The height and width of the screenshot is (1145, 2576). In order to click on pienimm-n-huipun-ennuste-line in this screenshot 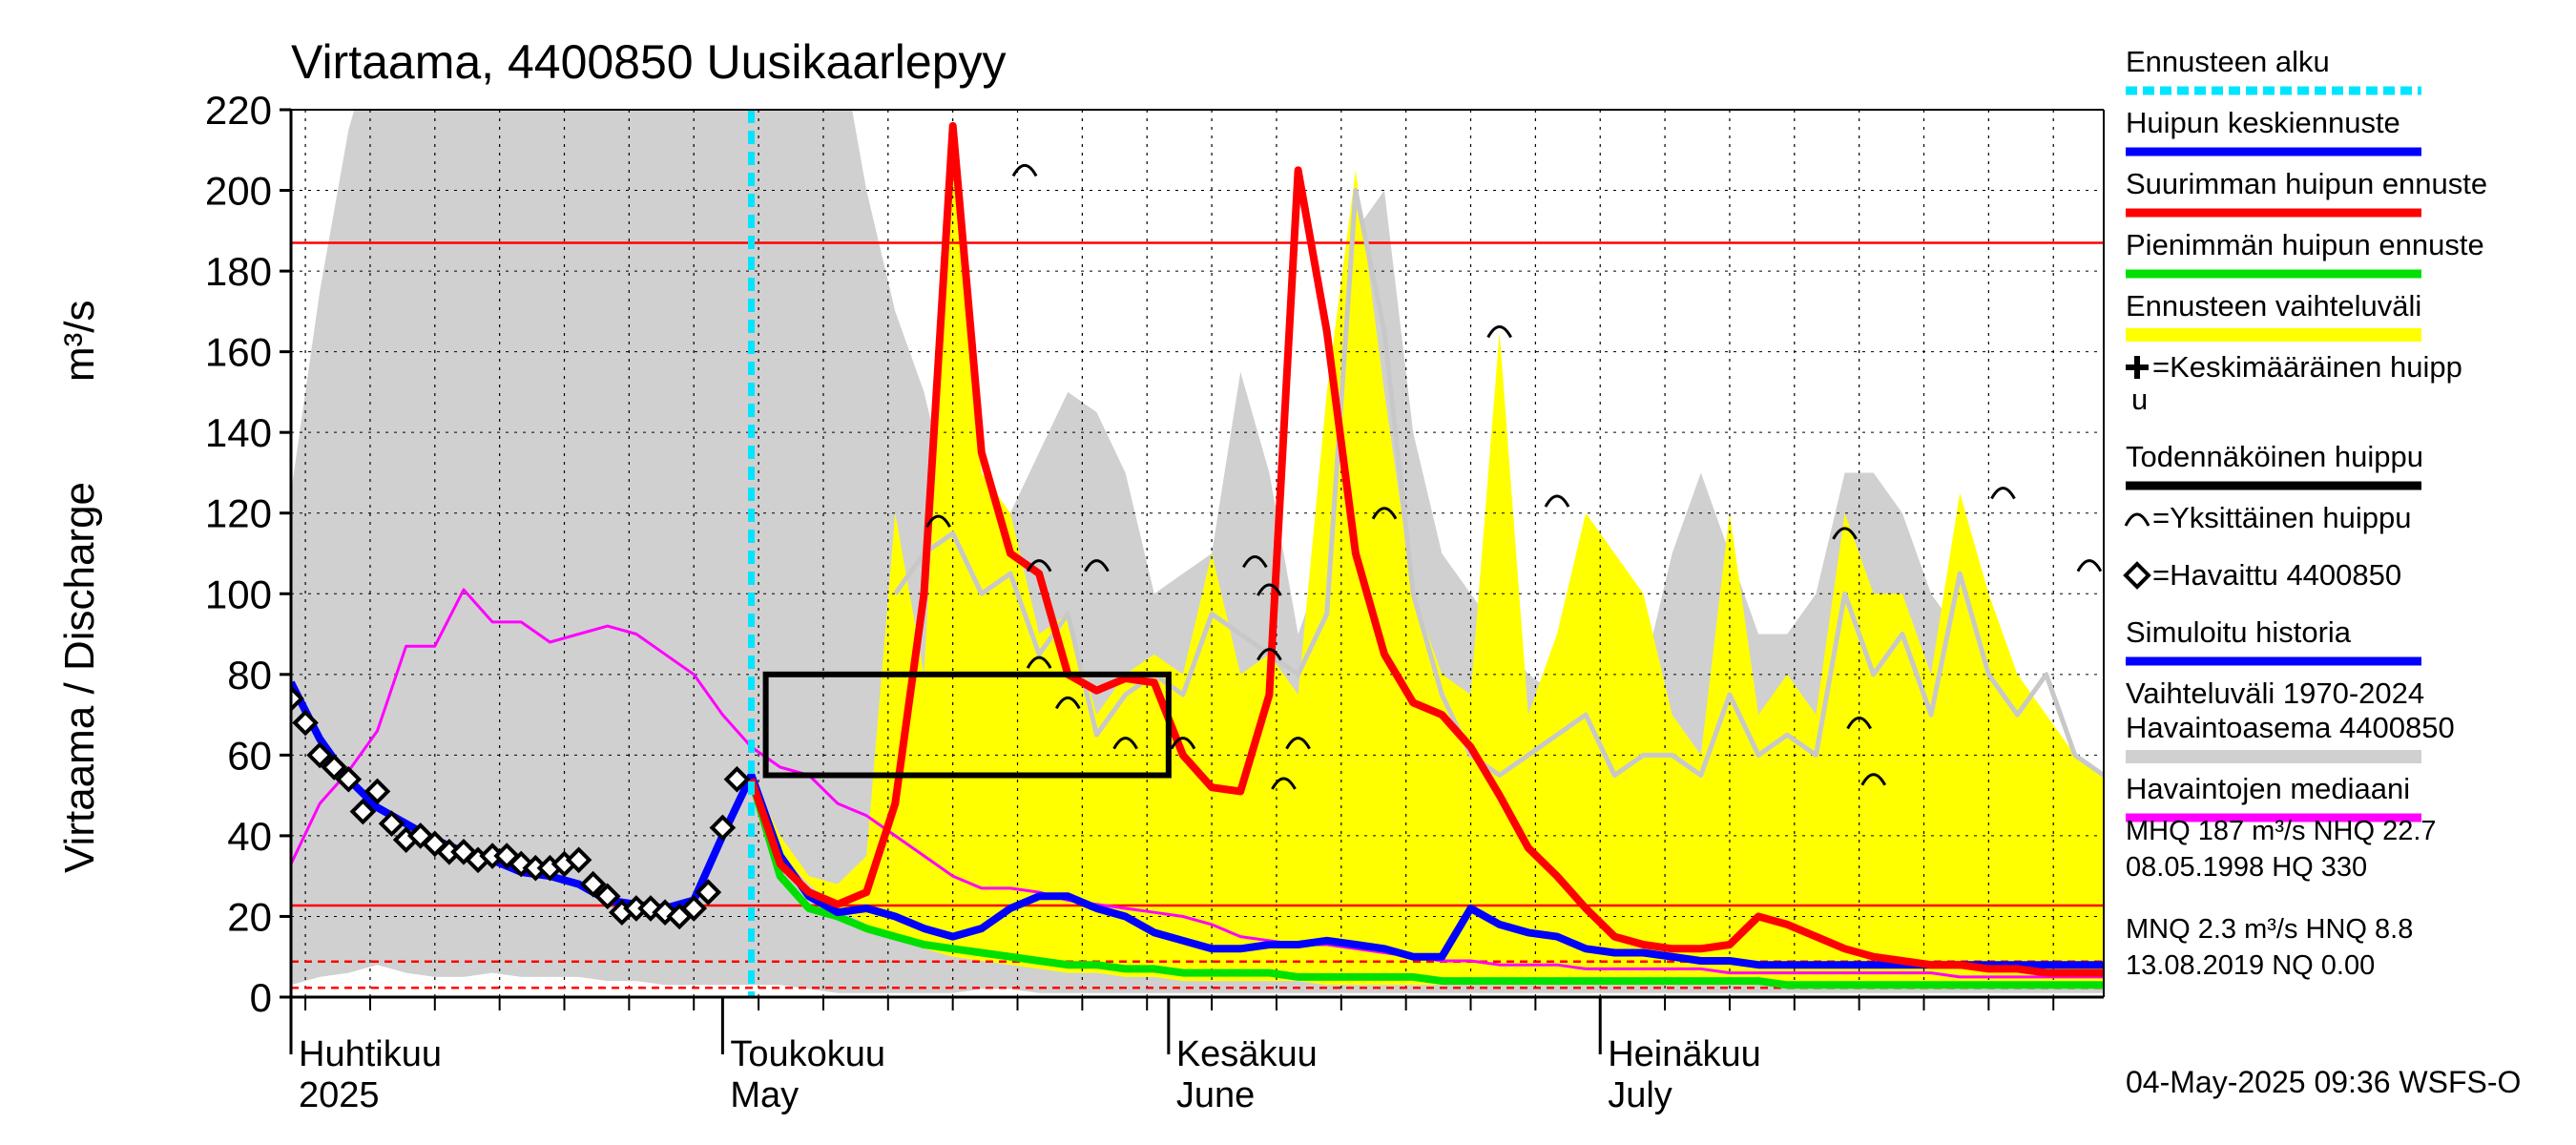, I will do `click(1425, 883)`.